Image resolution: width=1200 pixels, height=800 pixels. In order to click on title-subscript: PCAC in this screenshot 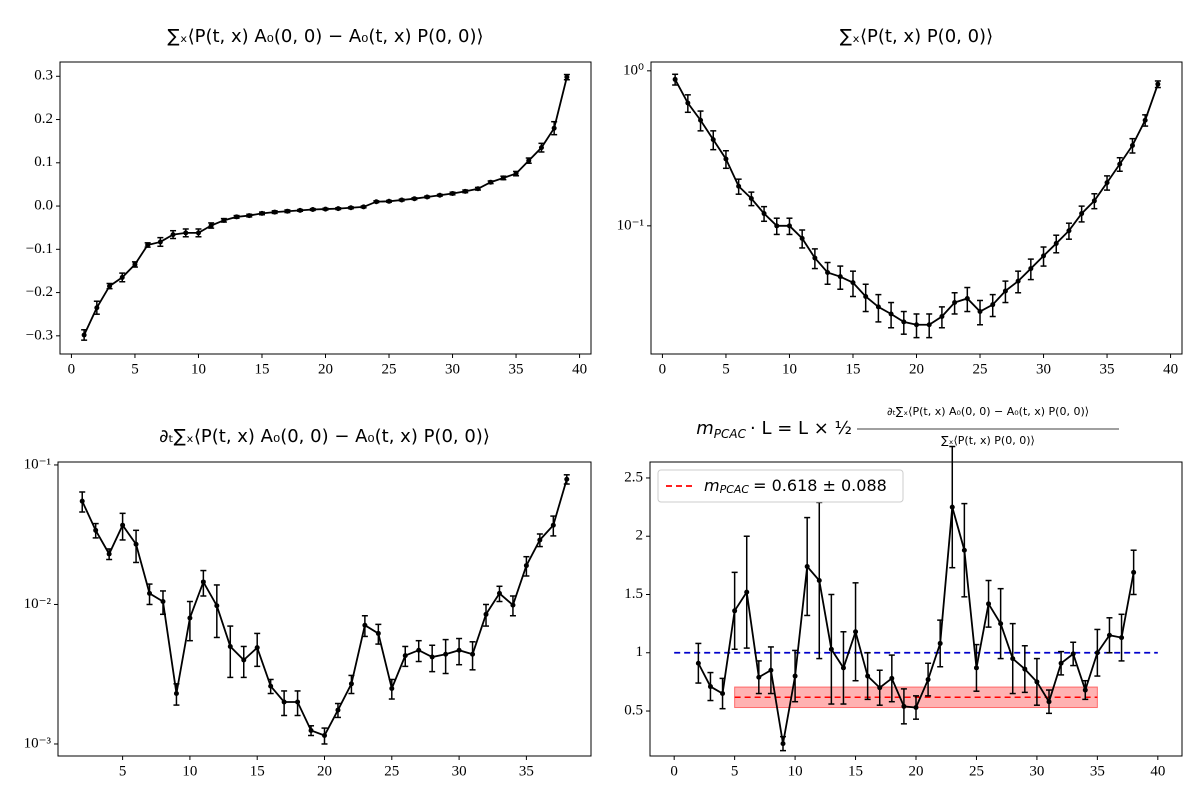, I will do `click(730, 434)`.